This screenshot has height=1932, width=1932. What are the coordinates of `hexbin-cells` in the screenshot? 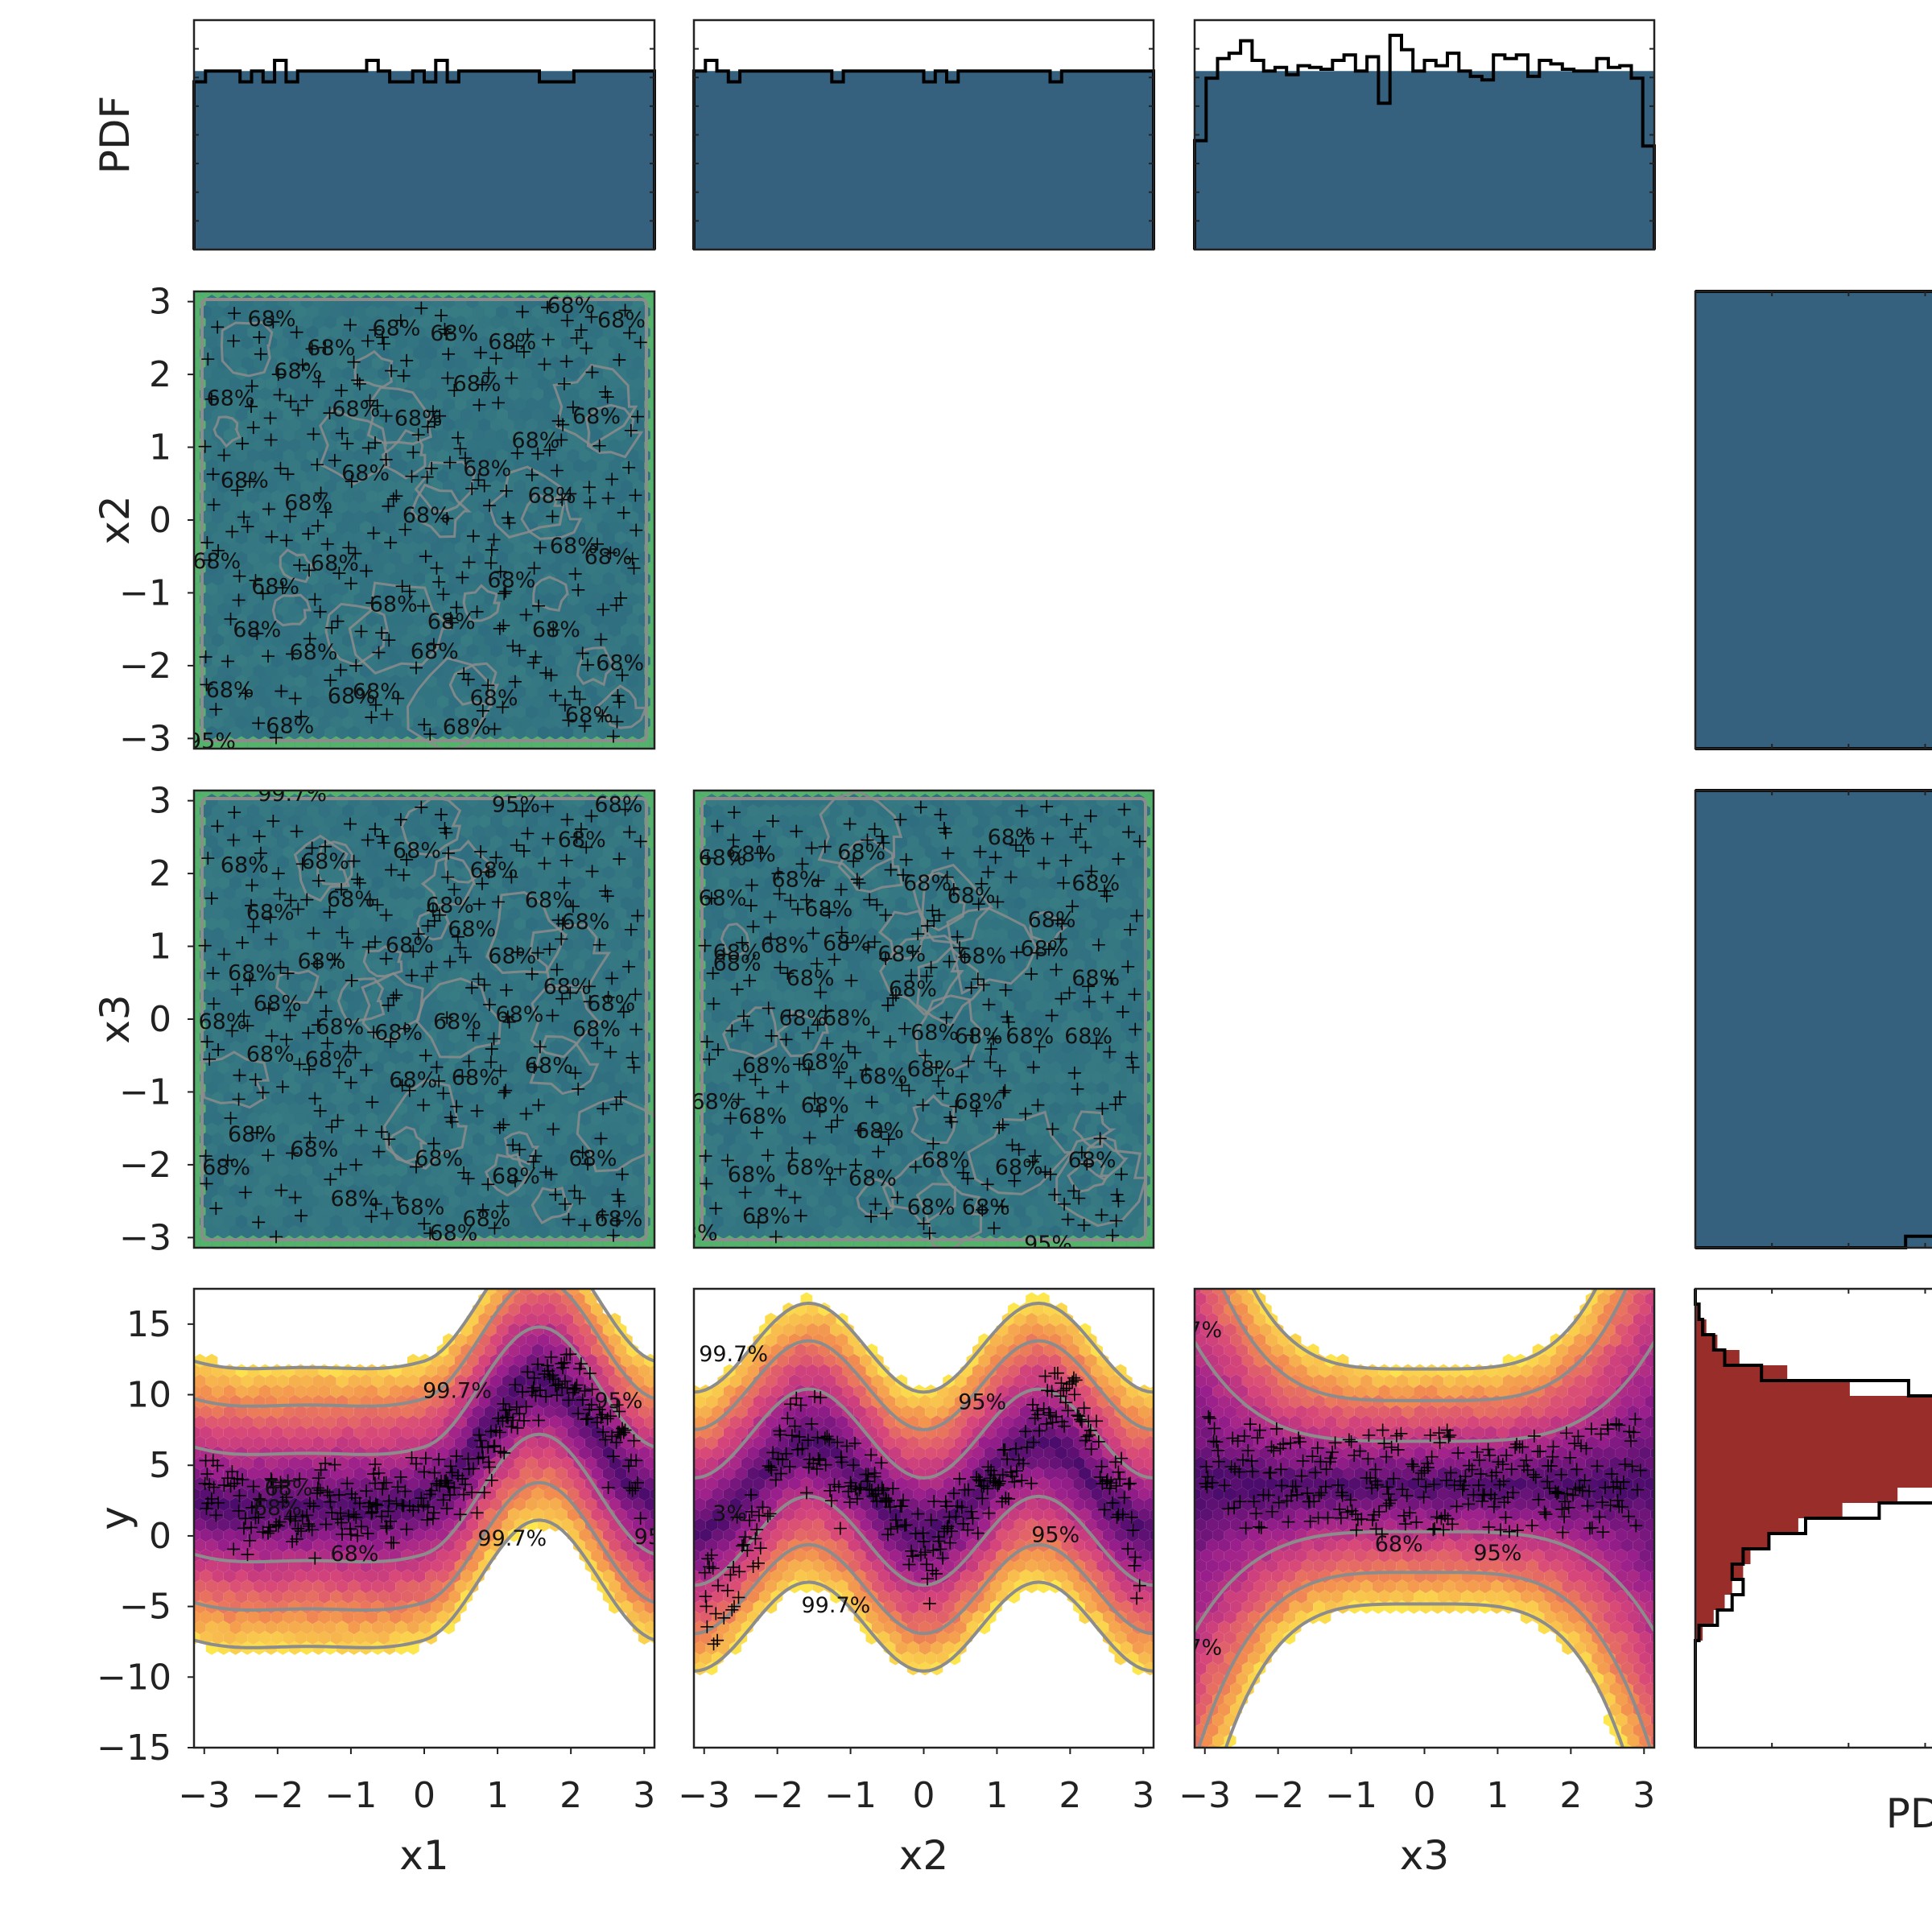 It's located at (424, 1019).